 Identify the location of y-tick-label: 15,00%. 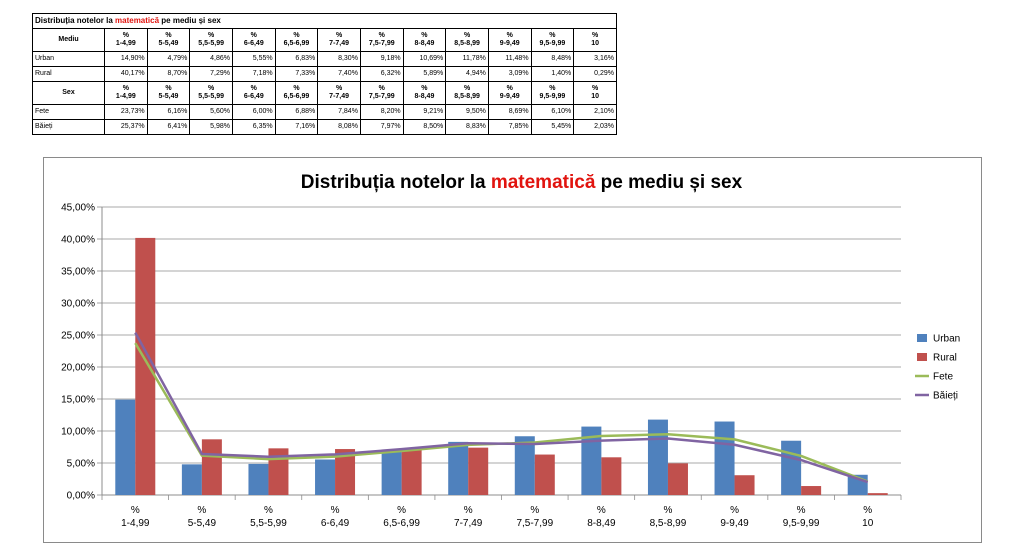
(78, 400).